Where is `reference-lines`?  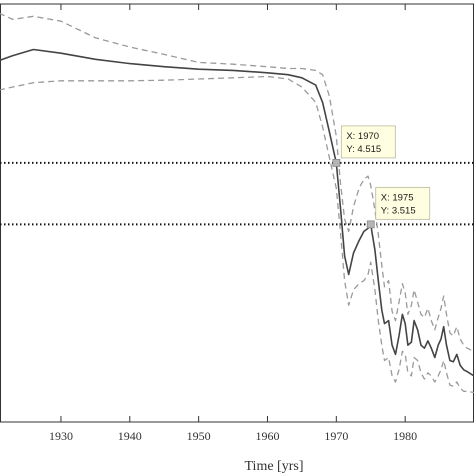
reference-lines is located at coordinates (237, 193).